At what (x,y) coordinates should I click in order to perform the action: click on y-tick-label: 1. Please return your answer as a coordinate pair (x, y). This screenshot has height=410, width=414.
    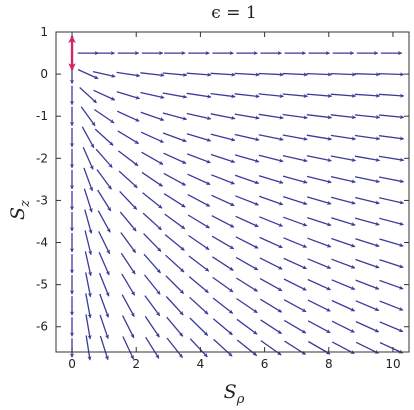
    Looking at the image, I should click on (44, 32).